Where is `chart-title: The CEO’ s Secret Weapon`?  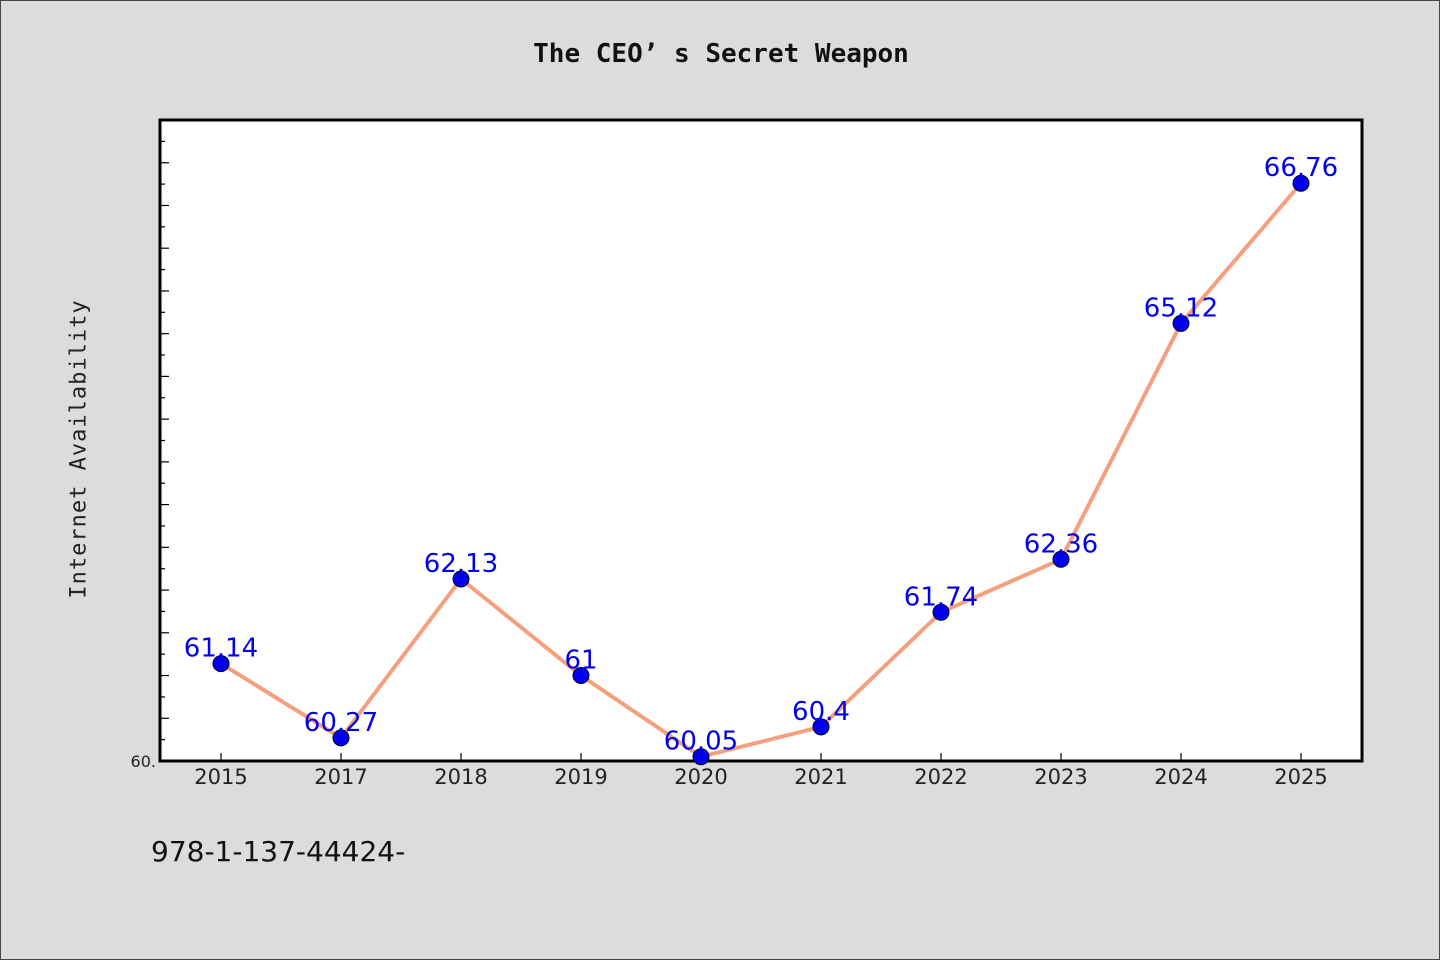 chart-title: The CEO’ s Secret Weapon is located at coordinates (721, 54).